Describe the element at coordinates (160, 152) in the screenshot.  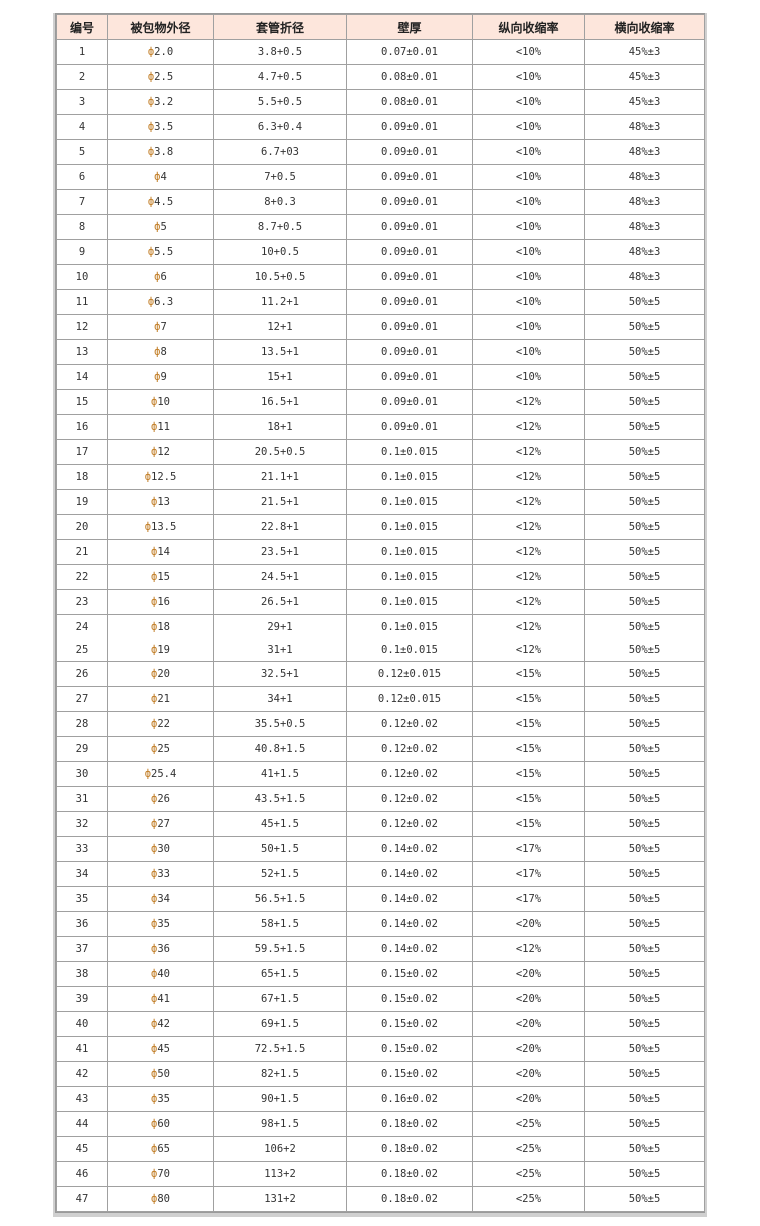
I see `cell-wrapped-od: ф3.8` at that location.